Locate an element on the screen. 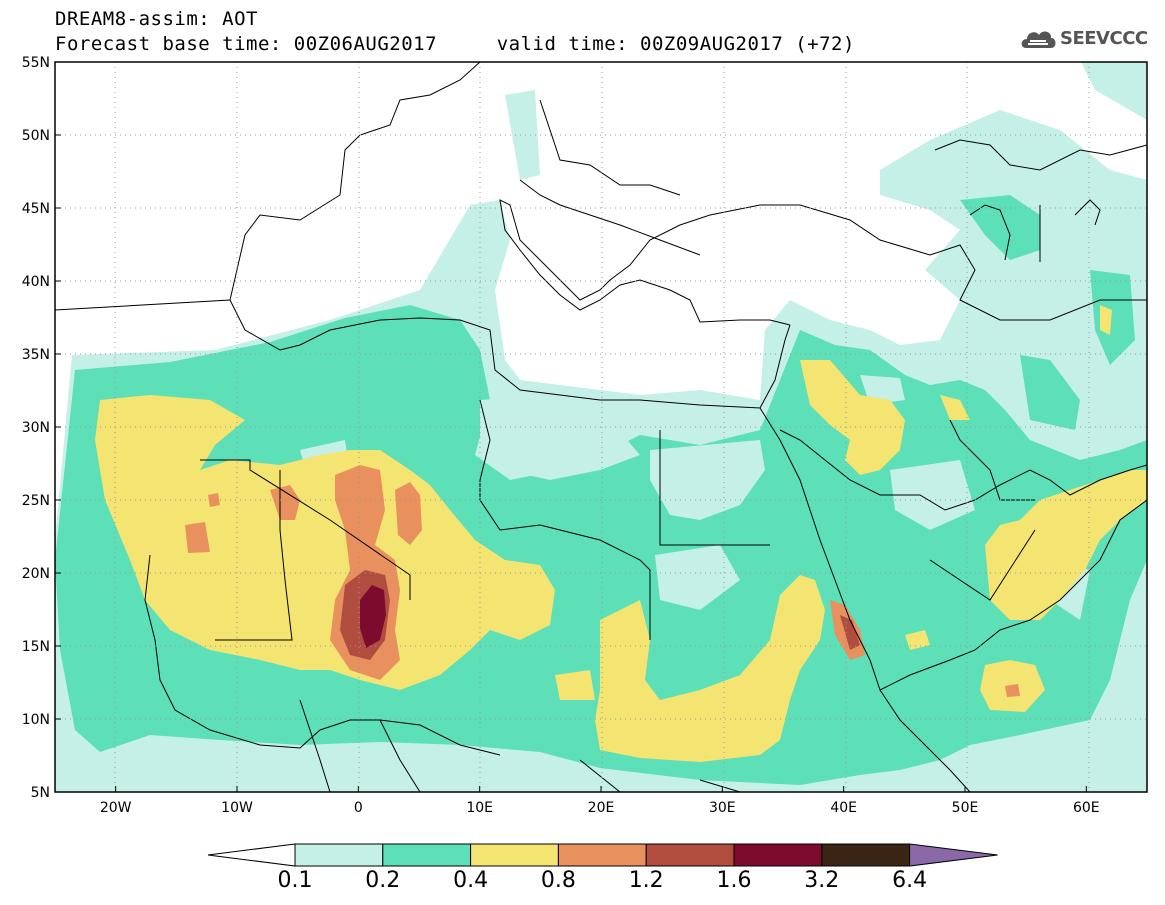 This screenshot has height=905, width=1165. y-tick-label: 5N is located at coordinates (40, 793).